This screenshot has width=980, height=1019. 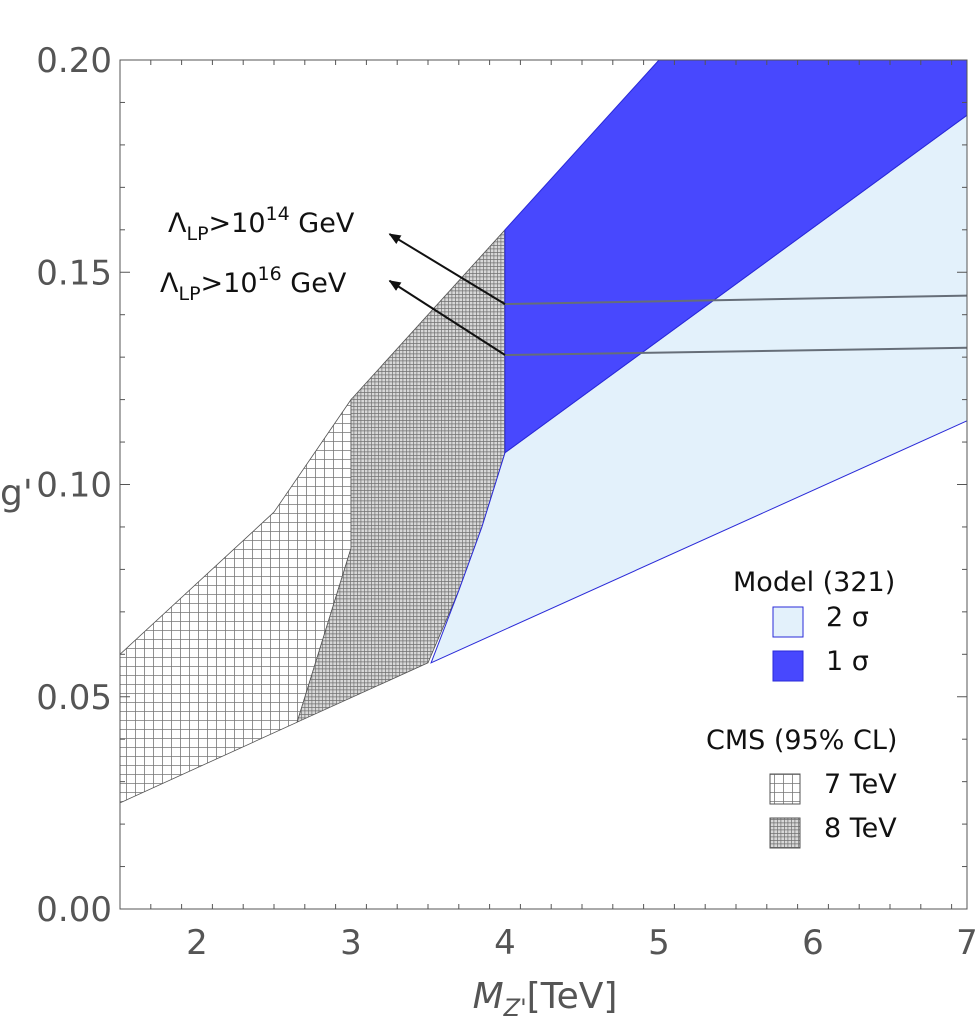 What do you see at coordinates (505, 943) in the screenshot?
I see `x-tick-label: 4` at bounding box center [505, 943].